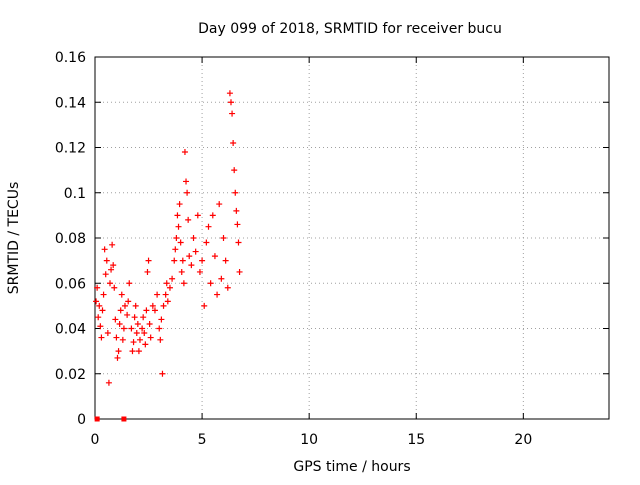 The width and height of the screenshot is (640, 485). Describe the element at coordinates (416, 440) in the screenshot. I see `x-tick-label: 15` at that location.